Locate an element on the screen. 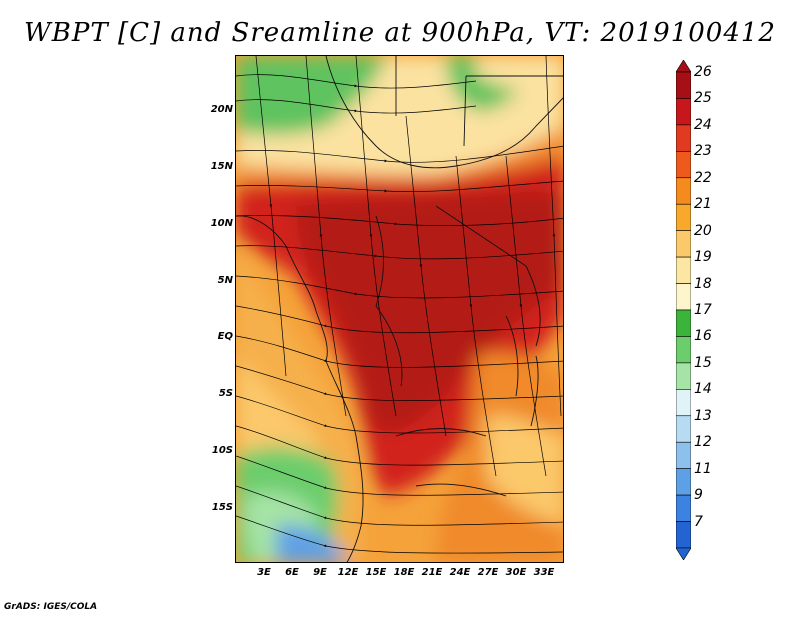 This screenshot has width=800, height=618. lon-label-24e: 24E is located at coordinates (460, 572).